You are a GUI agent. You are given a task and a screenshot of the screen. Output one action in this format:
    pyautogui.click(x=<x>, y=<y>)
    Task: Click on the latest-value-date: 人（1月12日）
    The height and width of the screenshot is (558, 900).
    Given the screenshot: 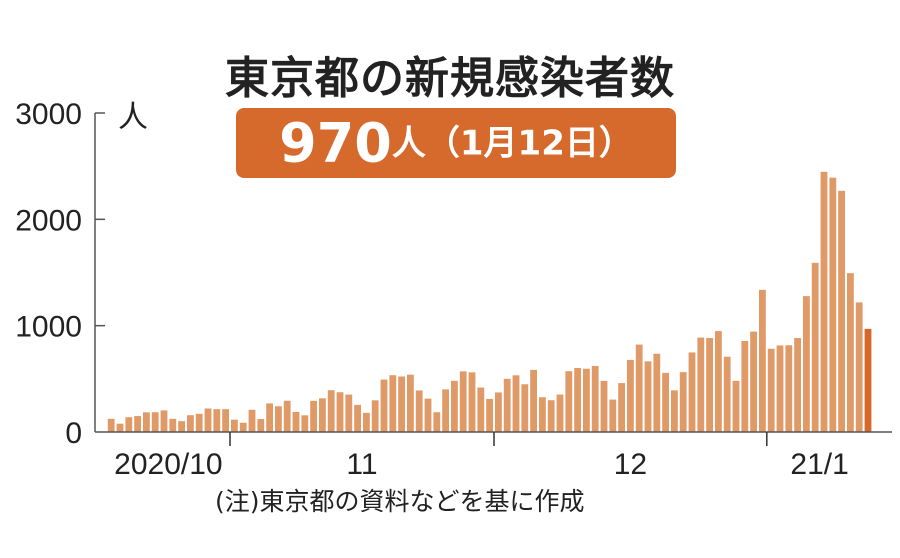 What is the action you would take?
    pyautogui.click(x=512, y=143)
    